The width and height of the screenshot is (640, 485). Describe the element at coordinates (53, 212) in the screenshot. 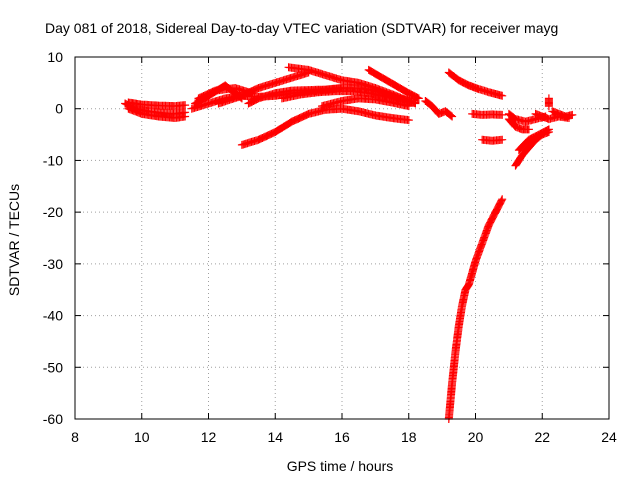

I see `y-tick-label: -20` at that location.